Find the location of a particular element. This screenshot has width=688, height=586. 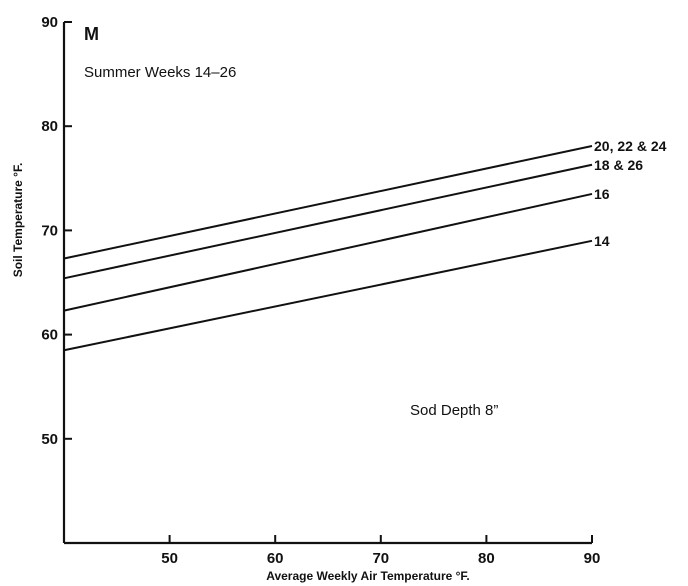

x-tick-label: 50 is located at coordinates (169, 558).